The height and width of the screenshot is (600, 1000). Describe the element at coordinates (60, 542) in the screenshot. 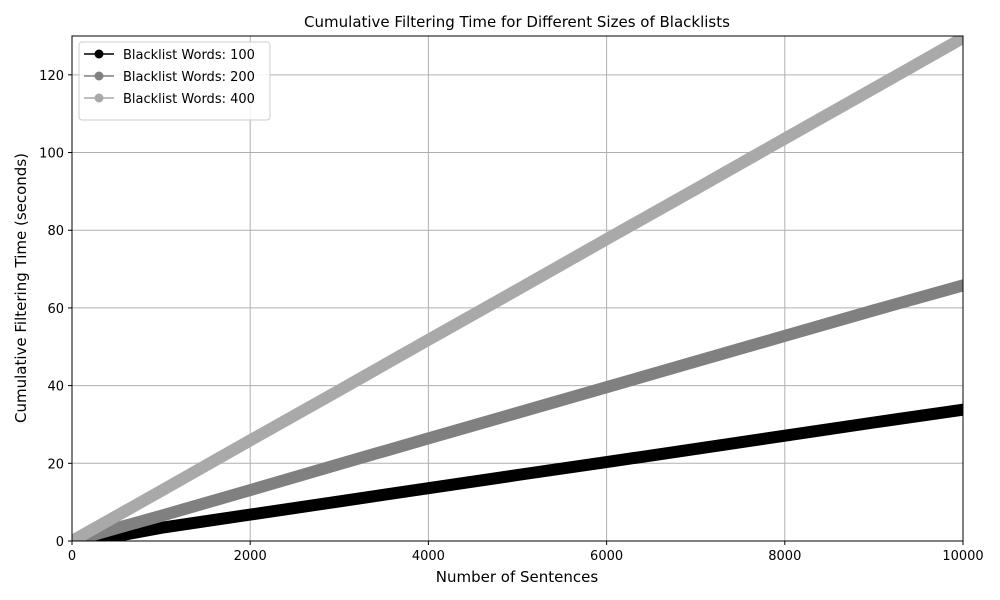

I see `y-tick-label: 0` at that location.